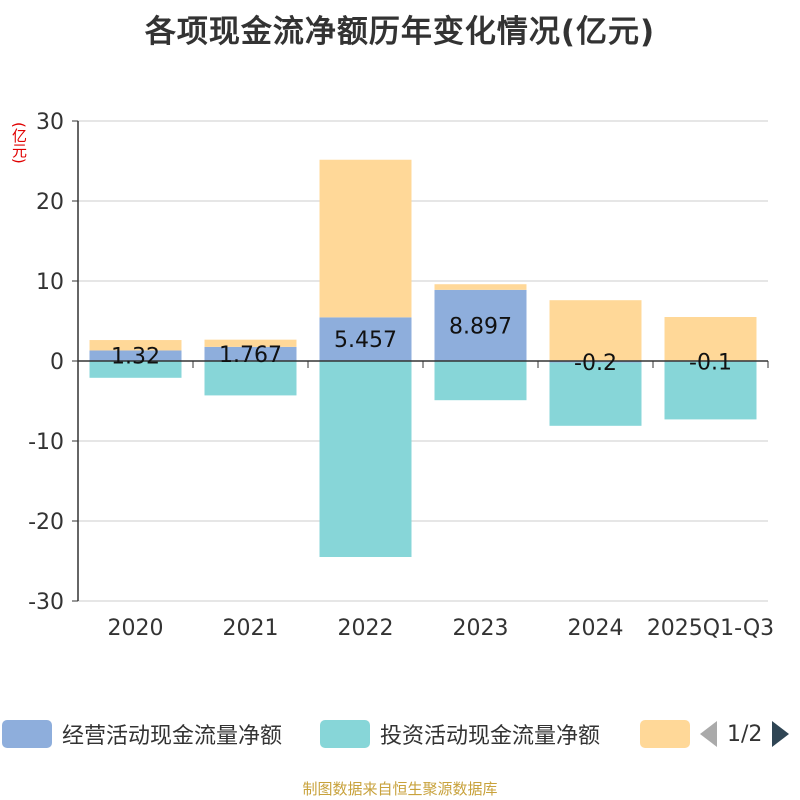  I want to click on legend-item-investing: 投资活动现金流量净额, so click(460, 734).